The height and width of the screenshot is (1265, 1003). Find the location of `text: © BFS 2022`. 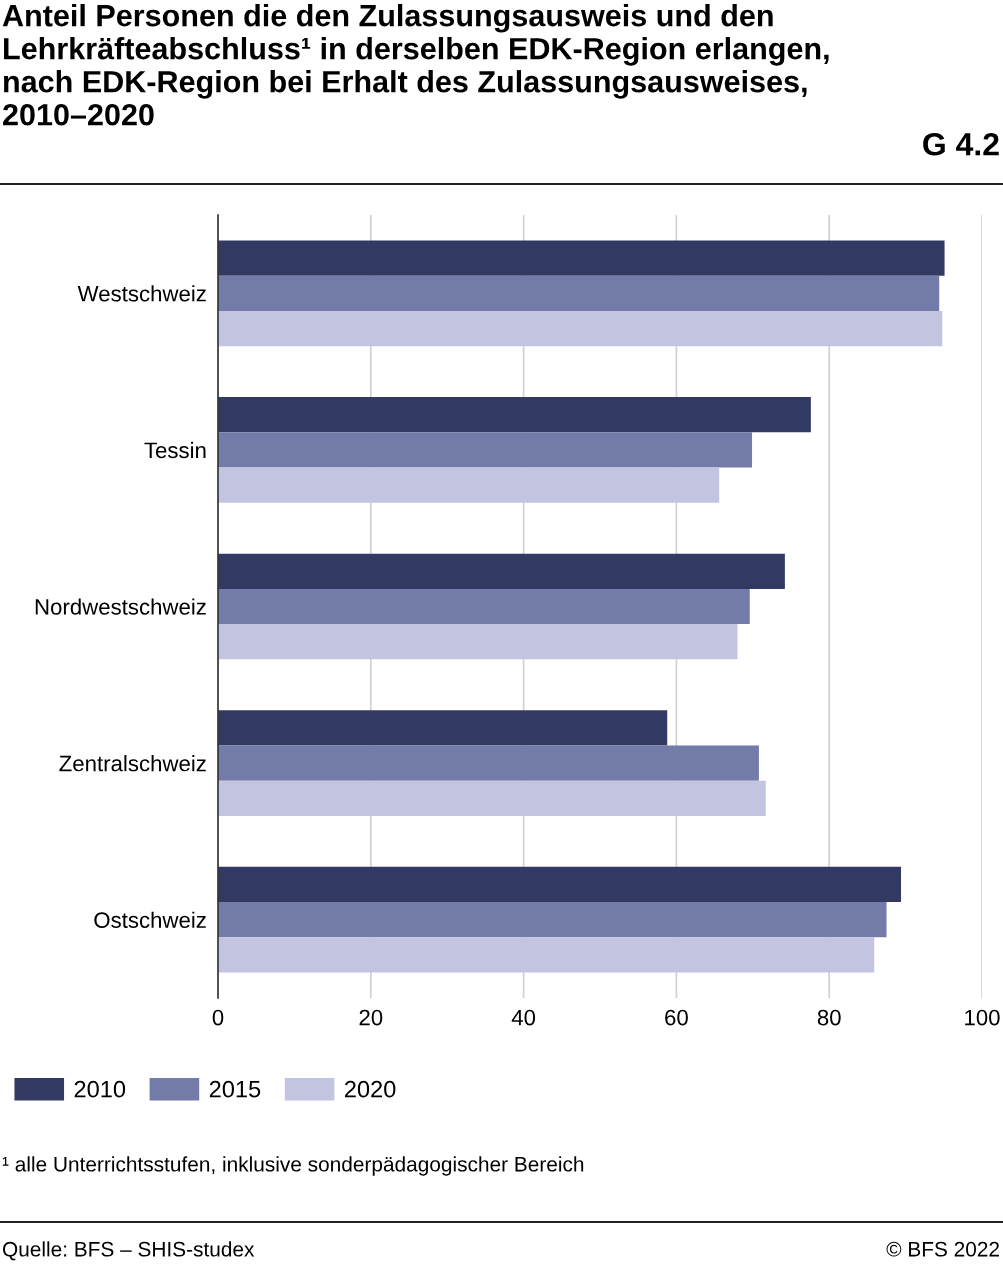

text: © BFS 2022 is located at coordinates (942, 1249).